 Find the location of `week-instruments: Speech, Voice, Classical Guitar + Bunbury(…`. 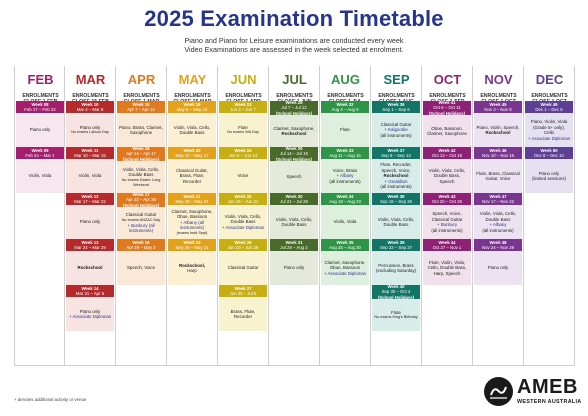

week-instruments: Speech, Voice, Classical Guitar + Bunbury(… is located at coordinates (447, 222).